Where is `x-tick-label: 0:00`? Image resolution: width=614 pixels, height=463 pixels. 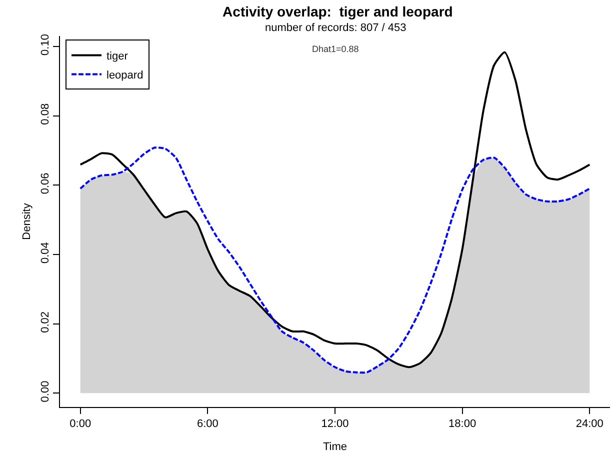
x-tick-label: 0:00 is located at coordinates (81, 424).